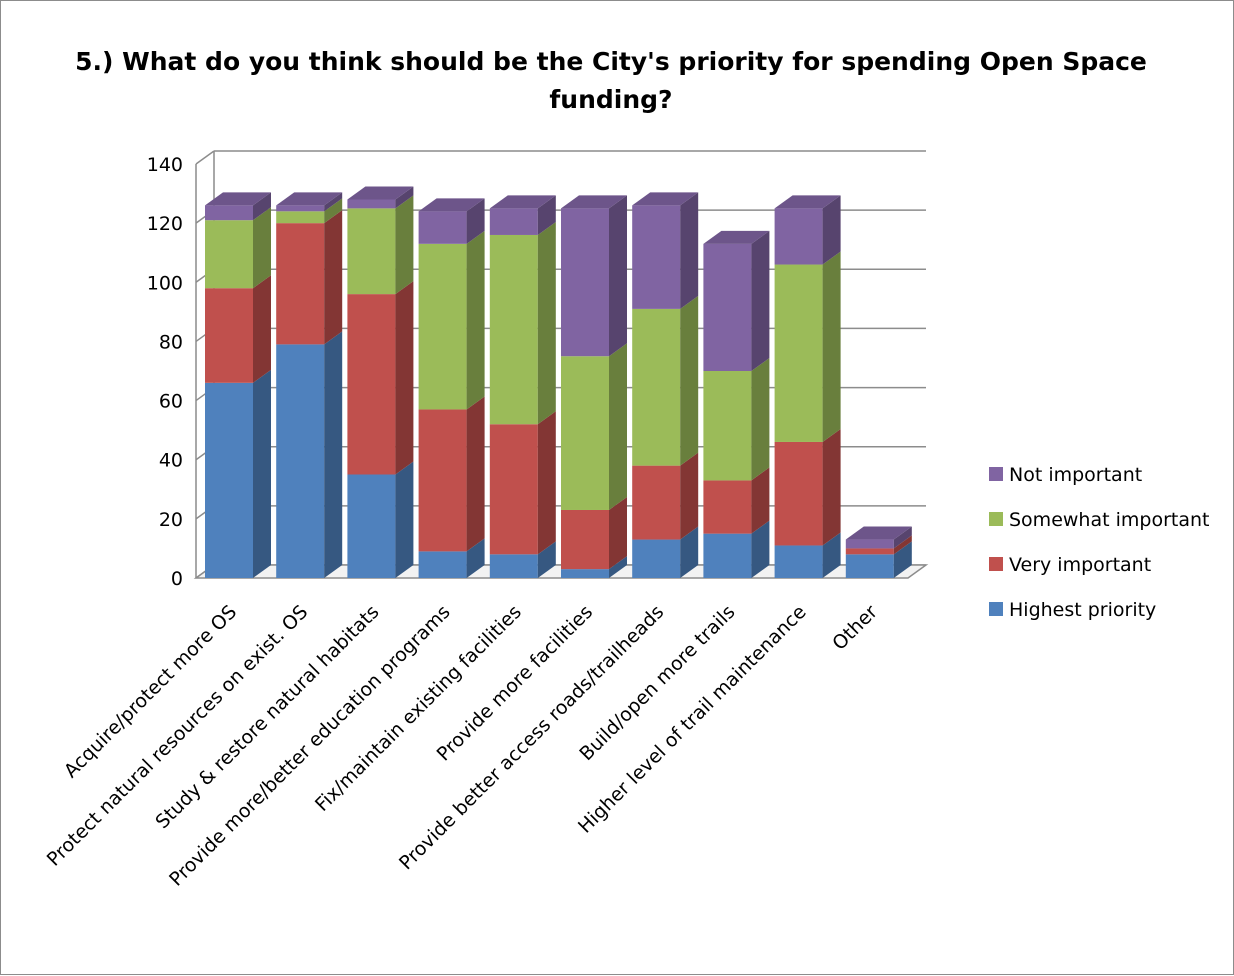 The width and height of the screenshot is (1234, 976). Describe the element at coordinates (205, 157) in the screenshot. I see `gridline-side` at that location.